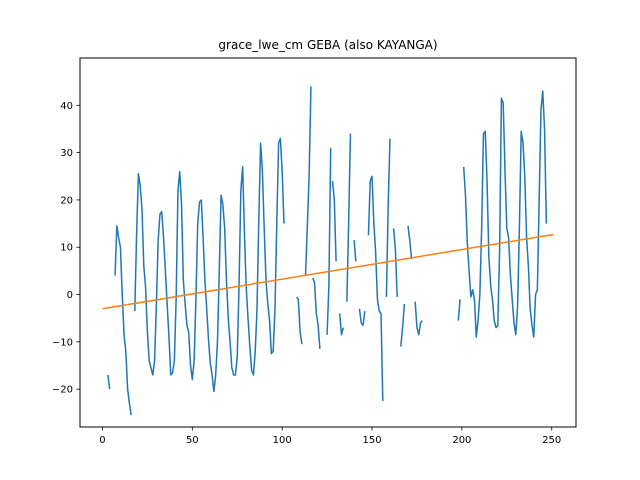  I want to click on y-tick-label: −20, so click(62, 390).